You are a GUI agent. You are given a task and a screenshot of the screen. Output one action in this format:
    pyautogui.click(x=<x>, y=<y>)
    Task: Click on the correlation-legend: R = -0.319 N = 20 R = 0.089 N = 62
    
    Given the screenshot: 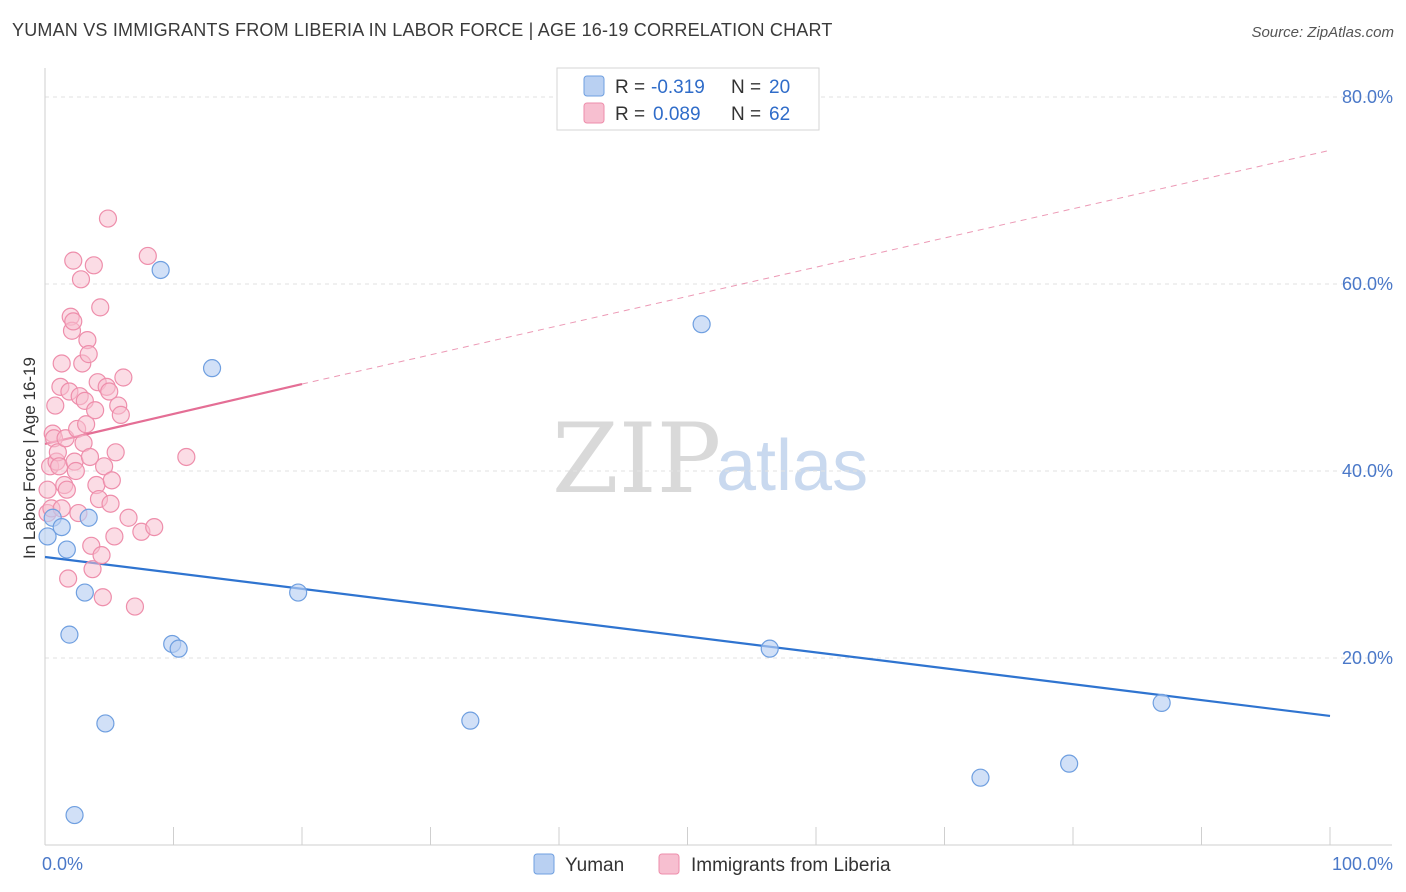 What is the action you would take?
    pyautogui.click(x=688, y=99)
    